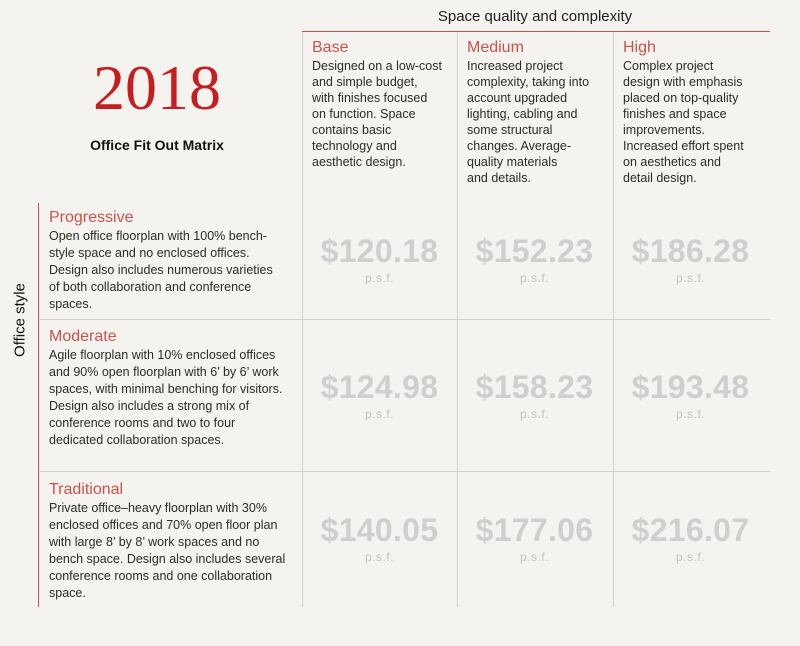 The width and height of the screenshot is (800, 646). What do you see at coordinates (38, 405) in the screenshot?
I see `row-axis-rule` at bounding box center [38, 405].